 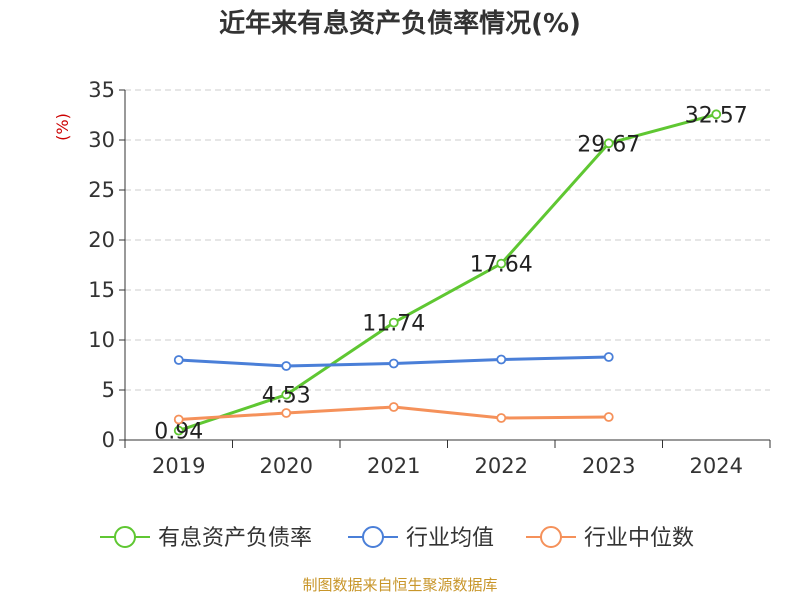 I want to click on x-tick-label: 2021, so click(x=393, y=466).